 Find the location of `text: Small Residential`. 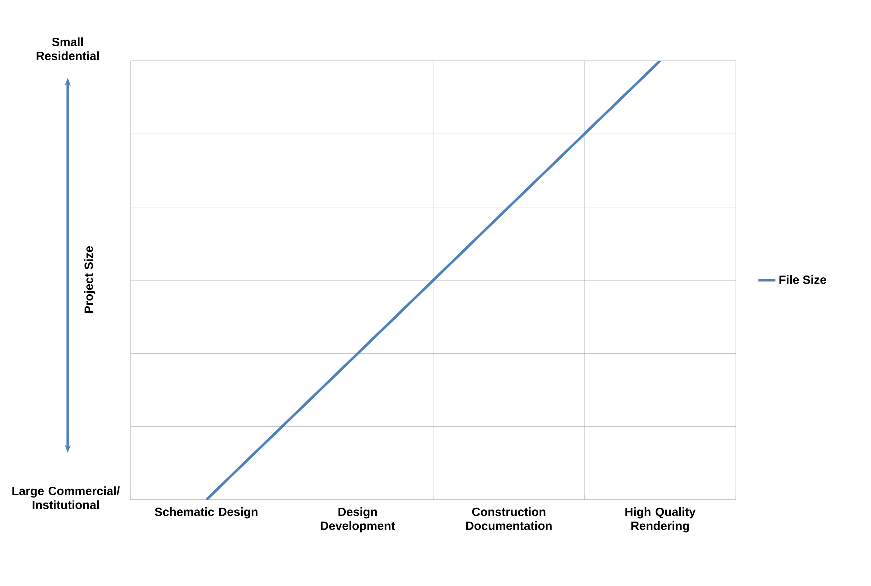

text: Small Residential is located at coordinates (68, 49).